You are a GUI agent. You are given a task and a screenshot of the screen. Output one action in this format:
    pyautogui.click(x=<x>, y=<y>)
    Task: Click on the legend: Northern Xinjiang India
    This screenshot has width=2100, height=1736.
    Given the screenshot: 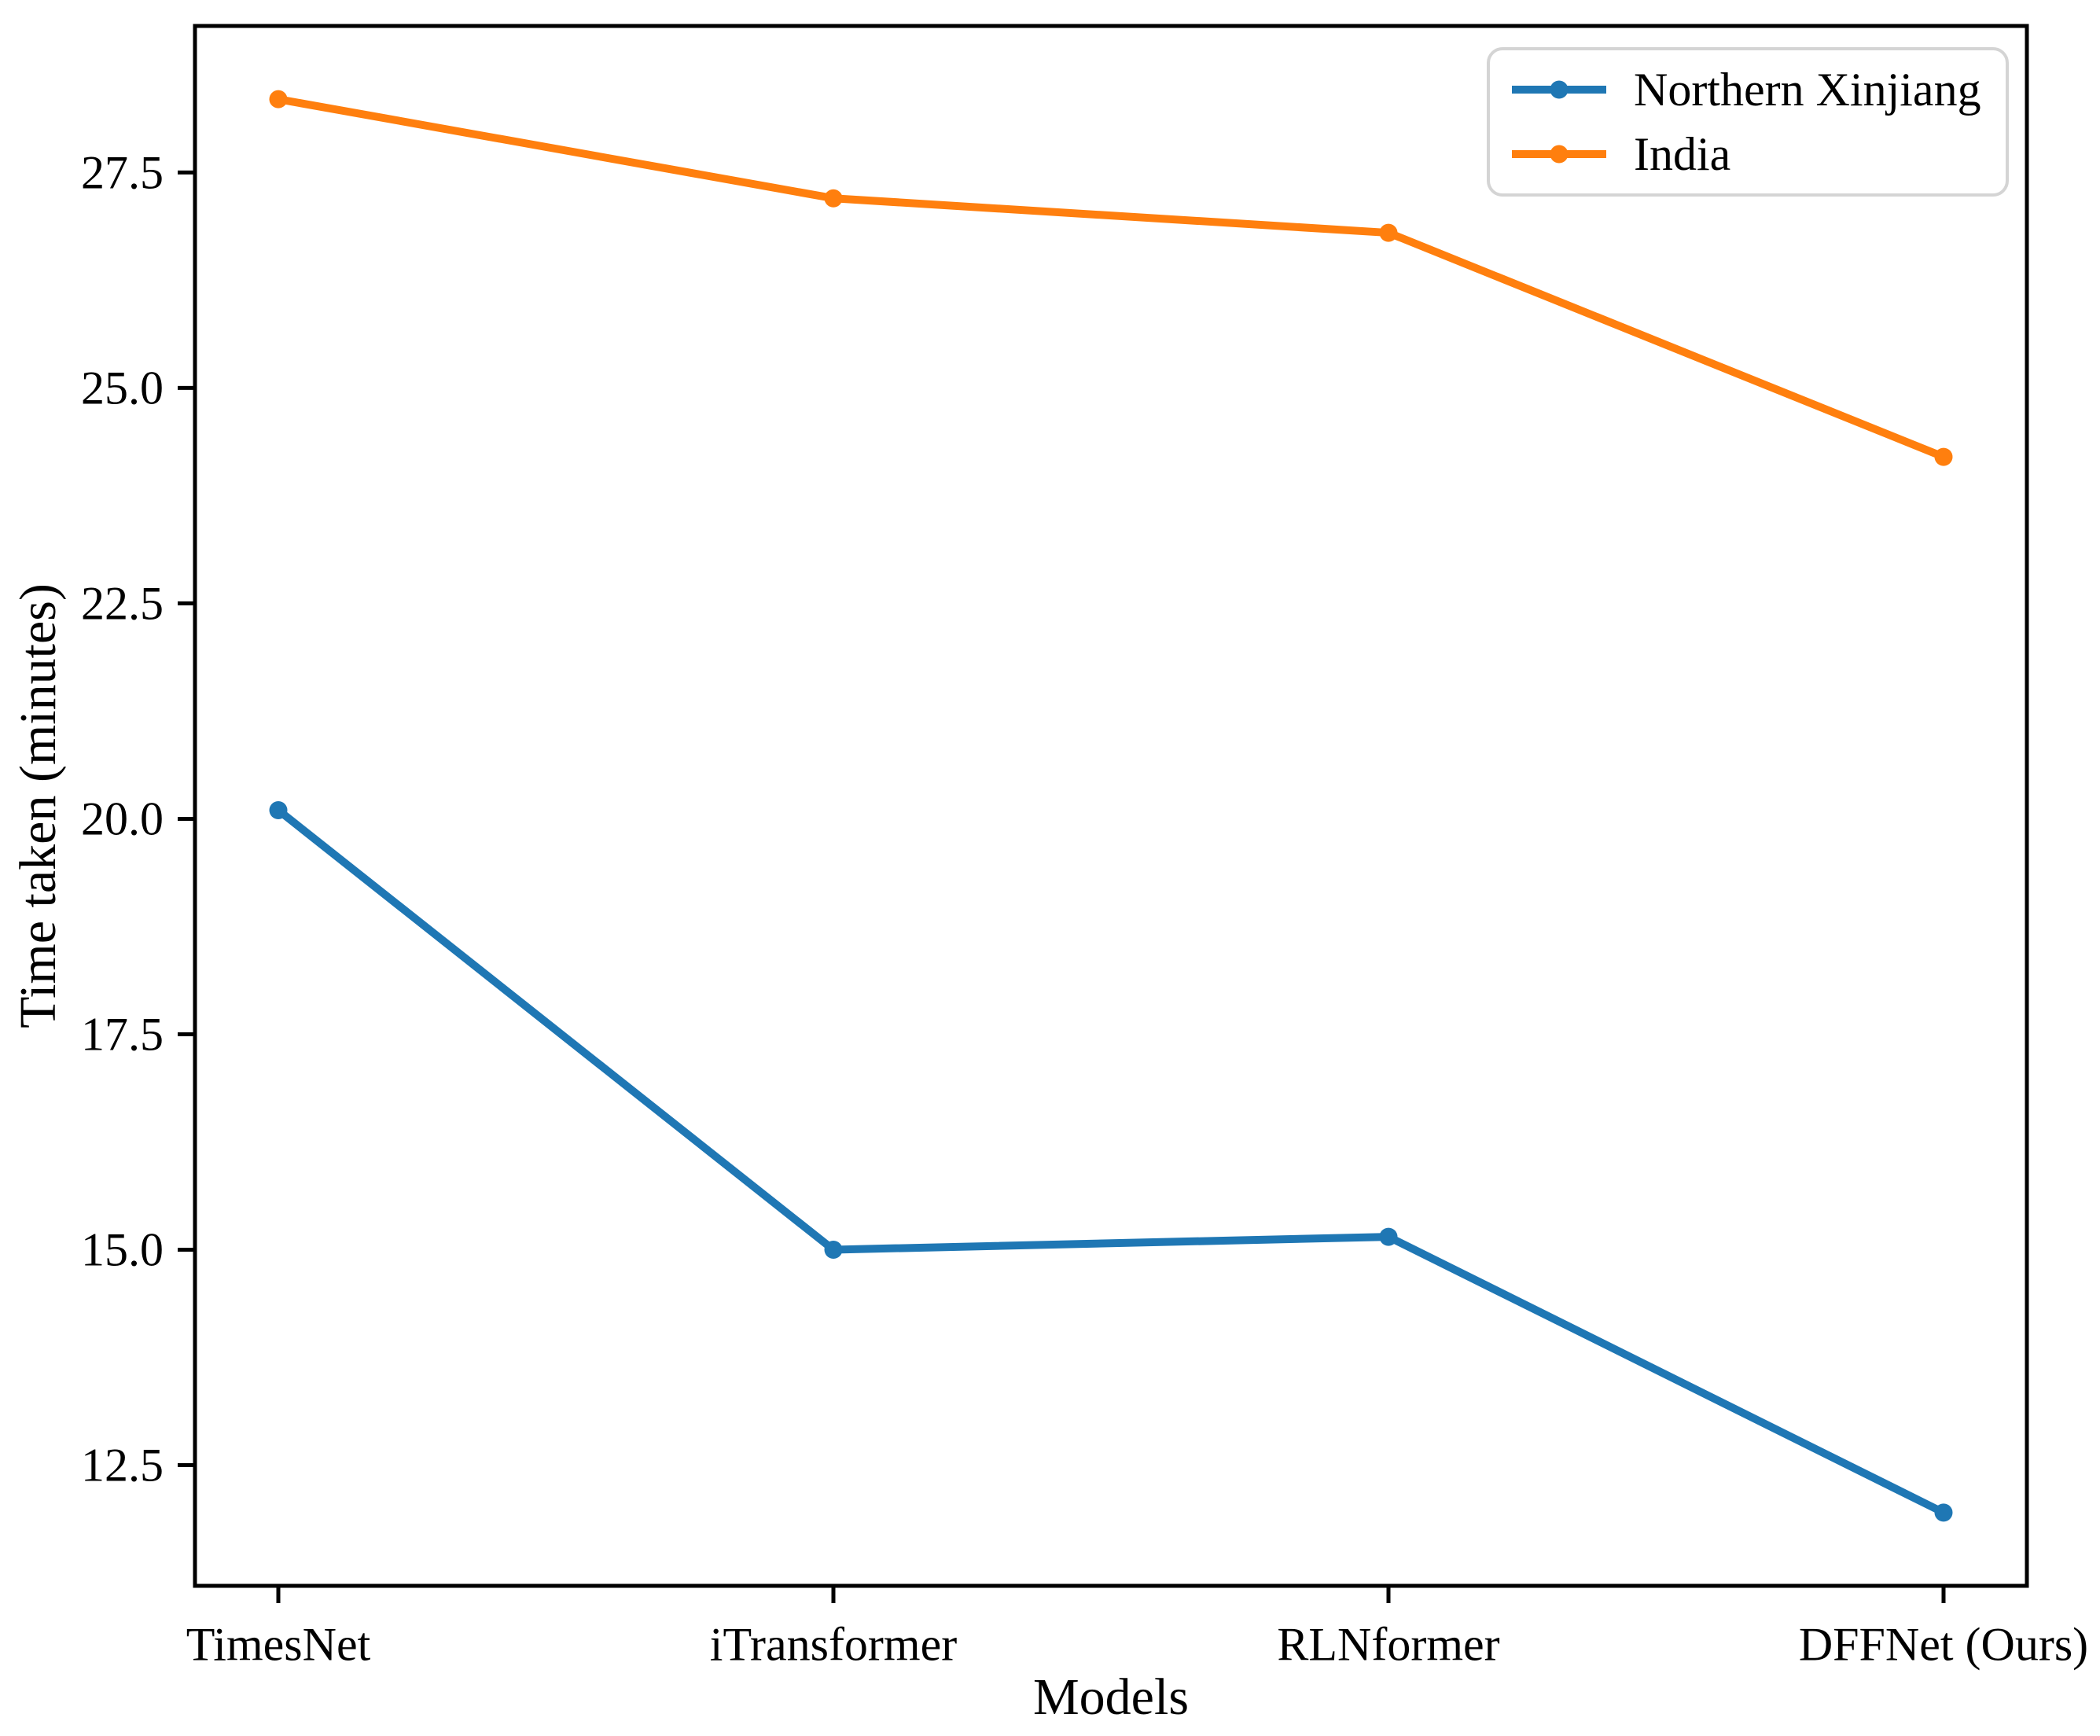 What is the action you would take?
    pyautogui.click(x=1748, y=122)
    